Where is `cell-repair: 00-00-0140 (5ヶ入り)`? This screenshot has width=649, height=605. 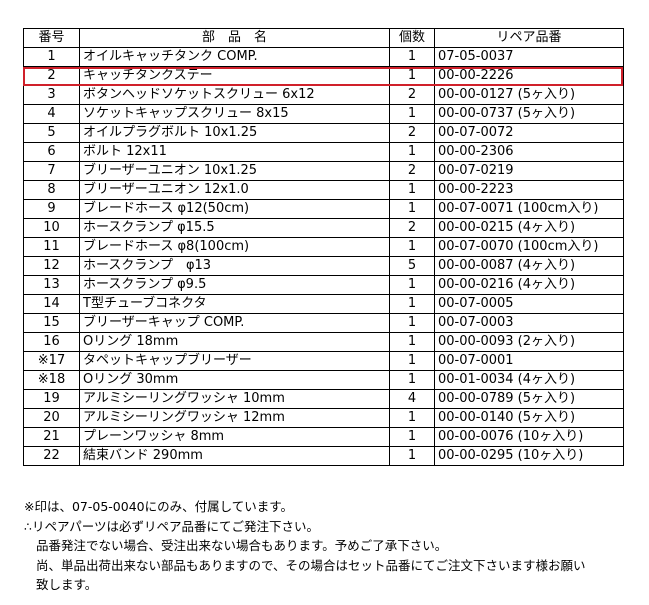
cell-repair: 00-00-0140 (5ヶ入り) is located at coordinates (529, 418).